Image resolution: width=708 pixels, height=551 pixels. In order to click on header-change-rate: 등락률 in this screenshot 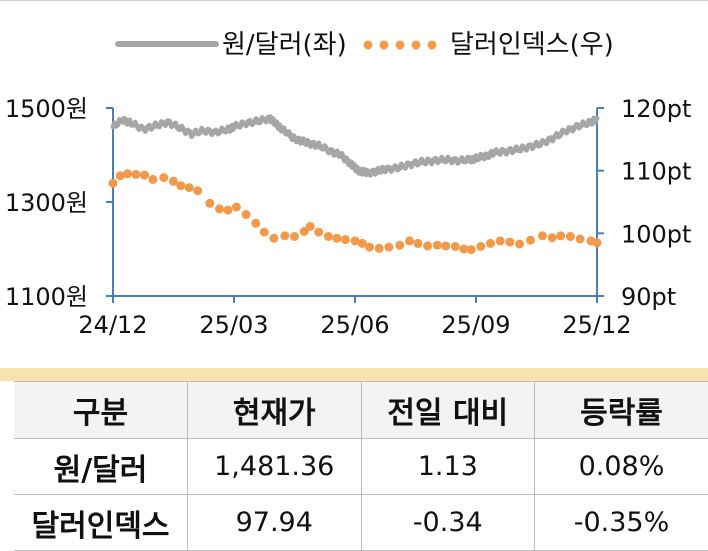, I will do `click(621, 410)`.